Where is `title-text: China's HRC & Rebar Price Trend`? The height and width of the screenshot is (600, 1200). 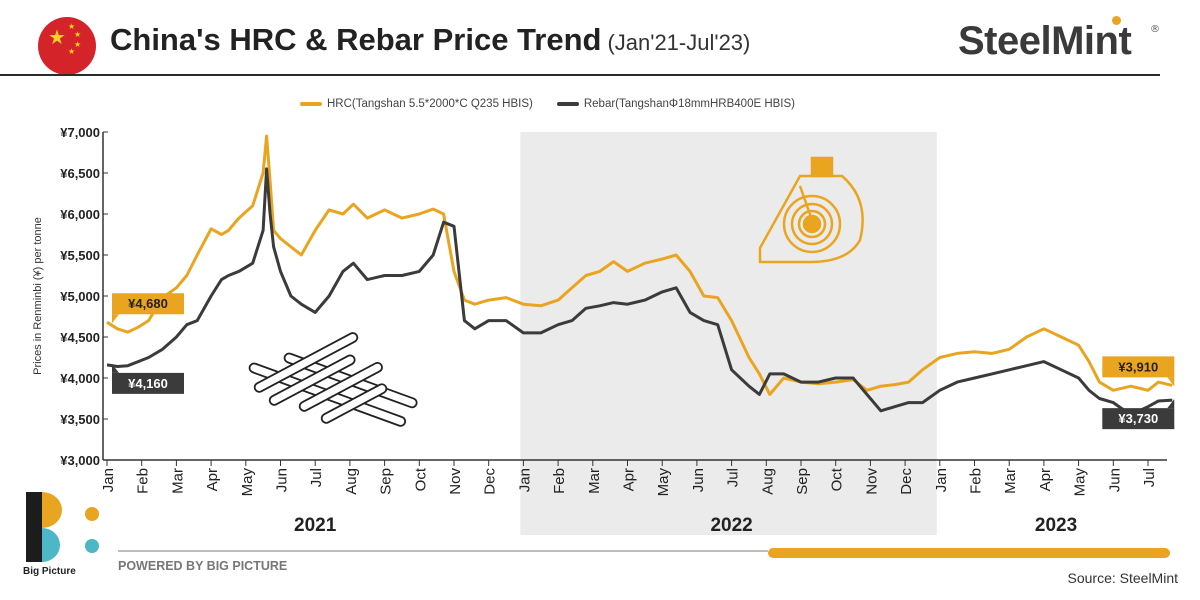
title-text: China's HRC & Rebar Price Trend is located at coordinates (356, 39).